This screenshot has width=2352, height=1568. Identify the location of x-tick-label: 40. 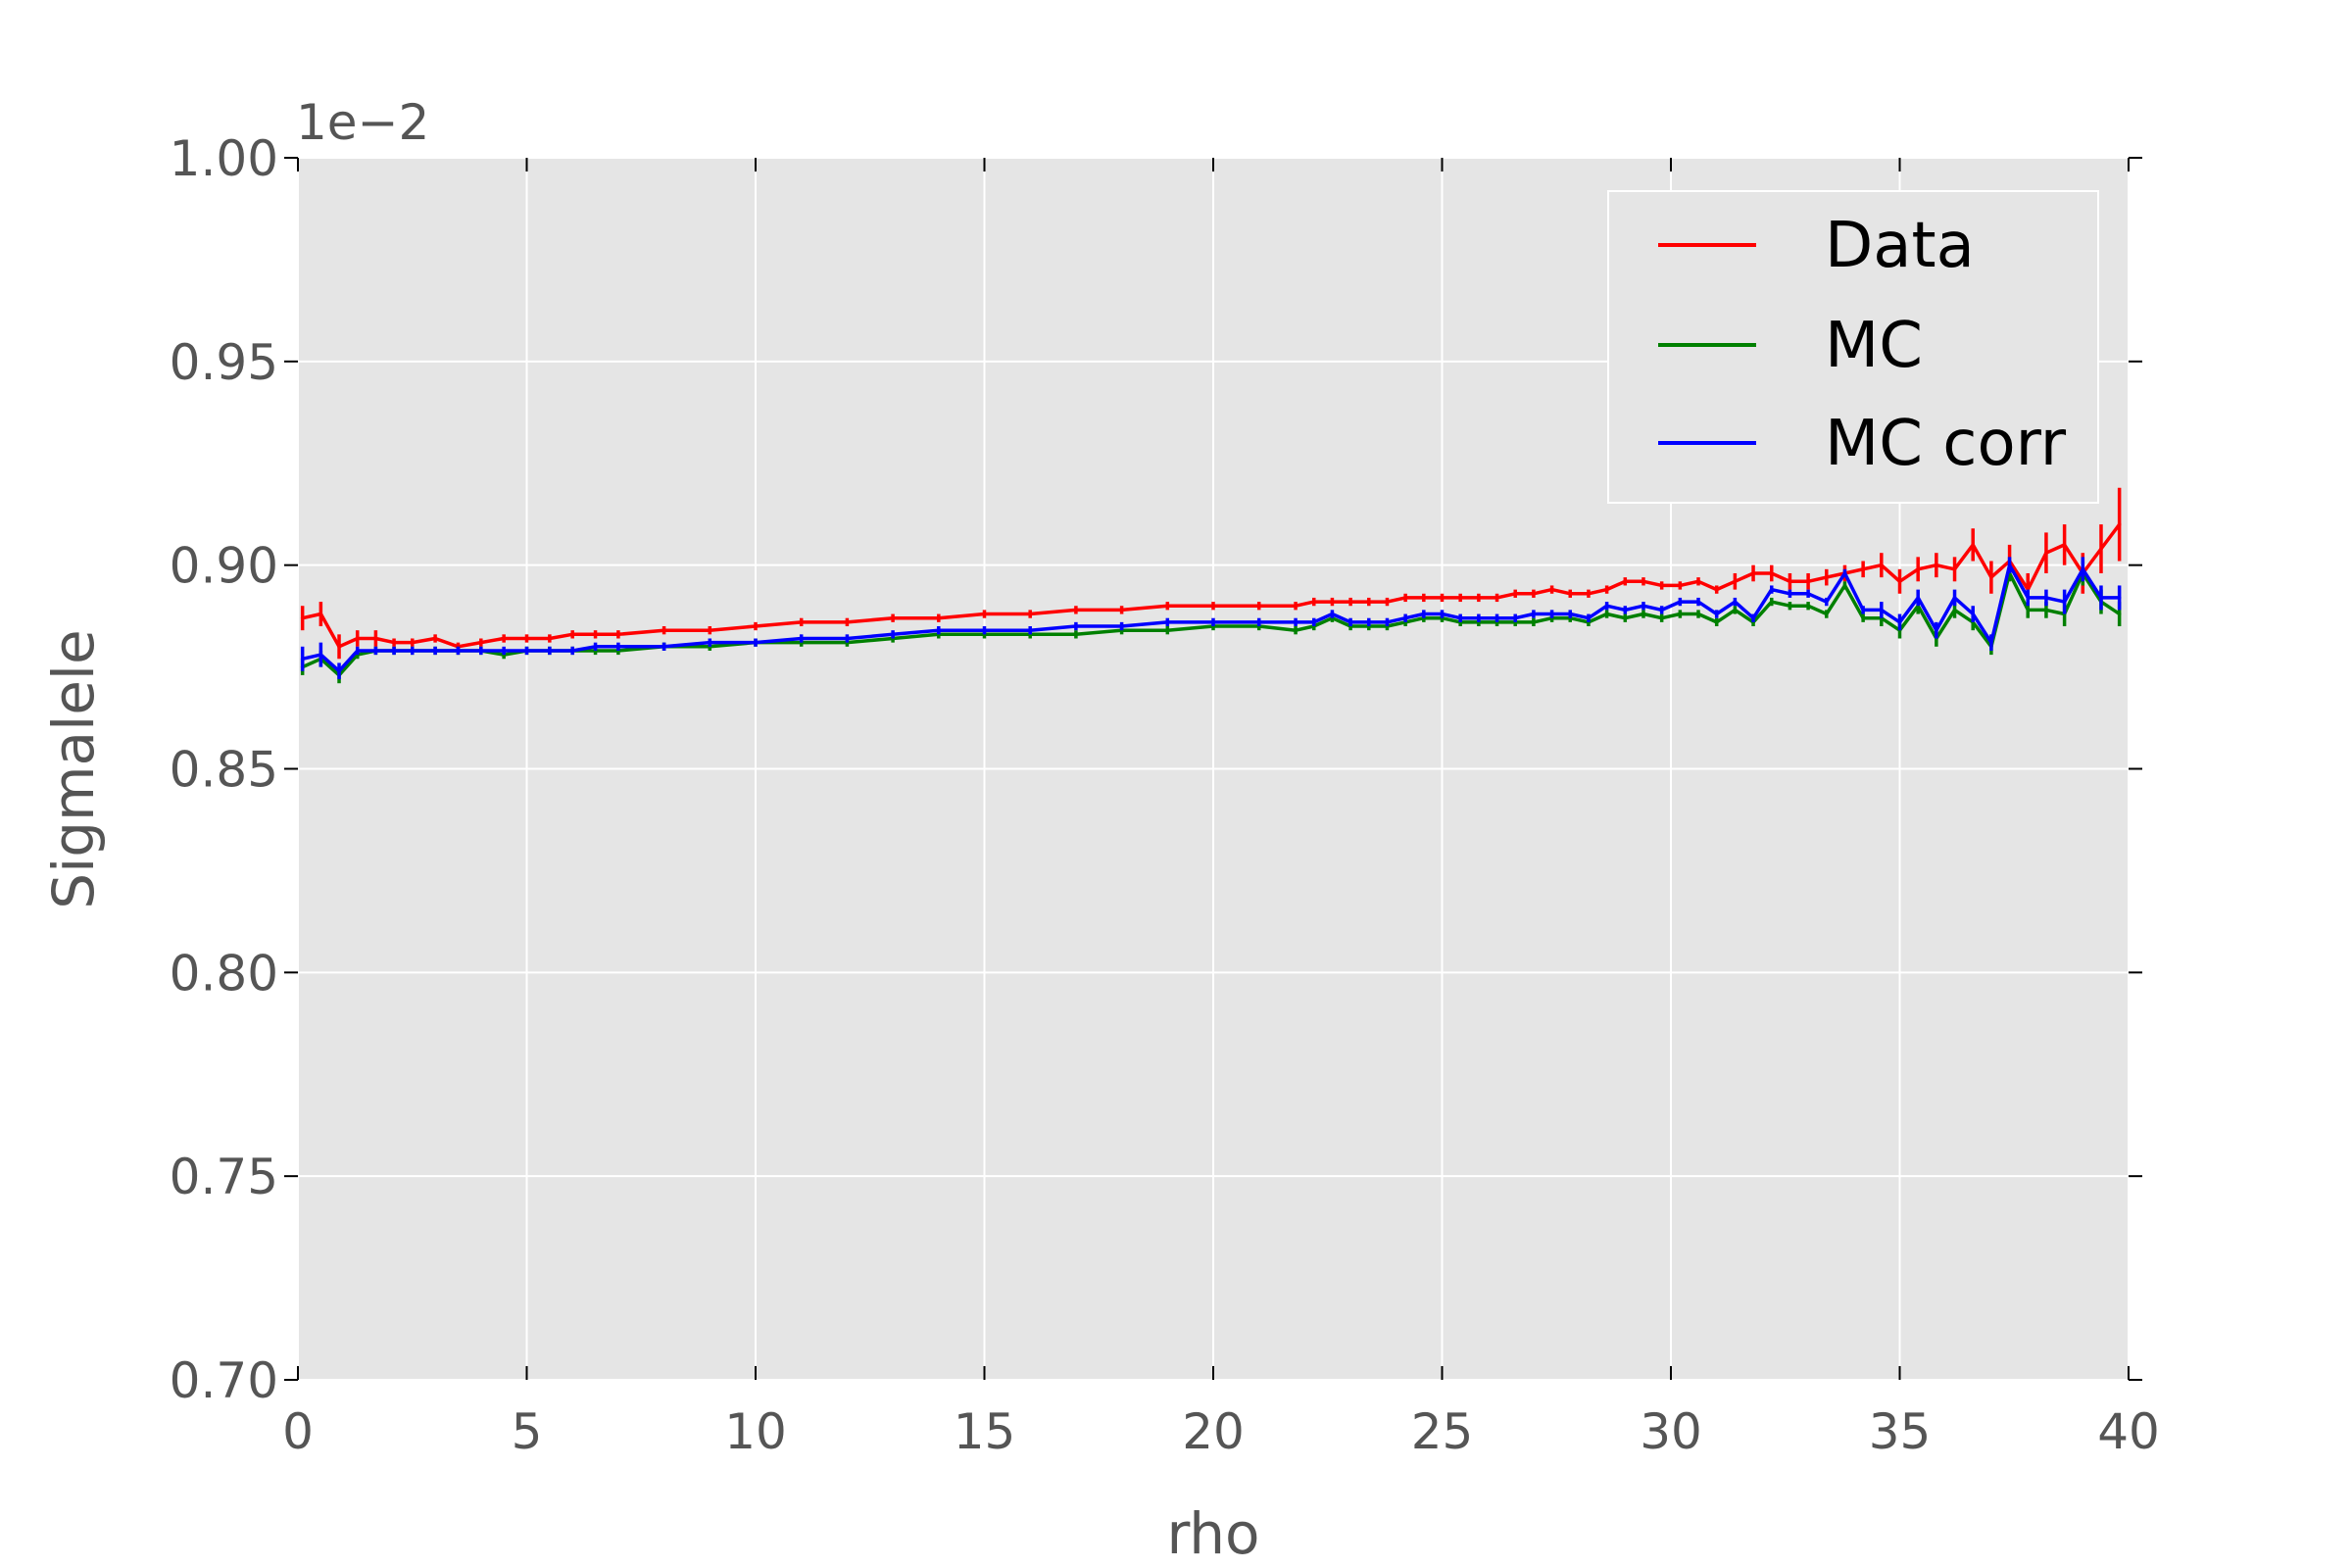
(2128, 1431).